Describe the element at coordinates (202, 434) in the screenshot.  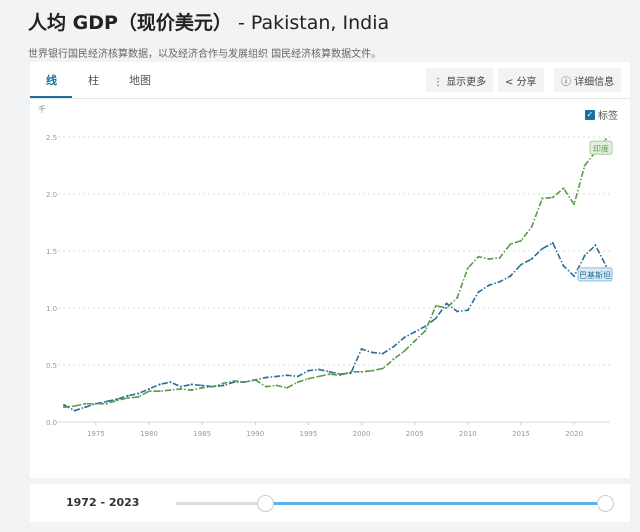
I see `x-tick-label: 1985` at that location.